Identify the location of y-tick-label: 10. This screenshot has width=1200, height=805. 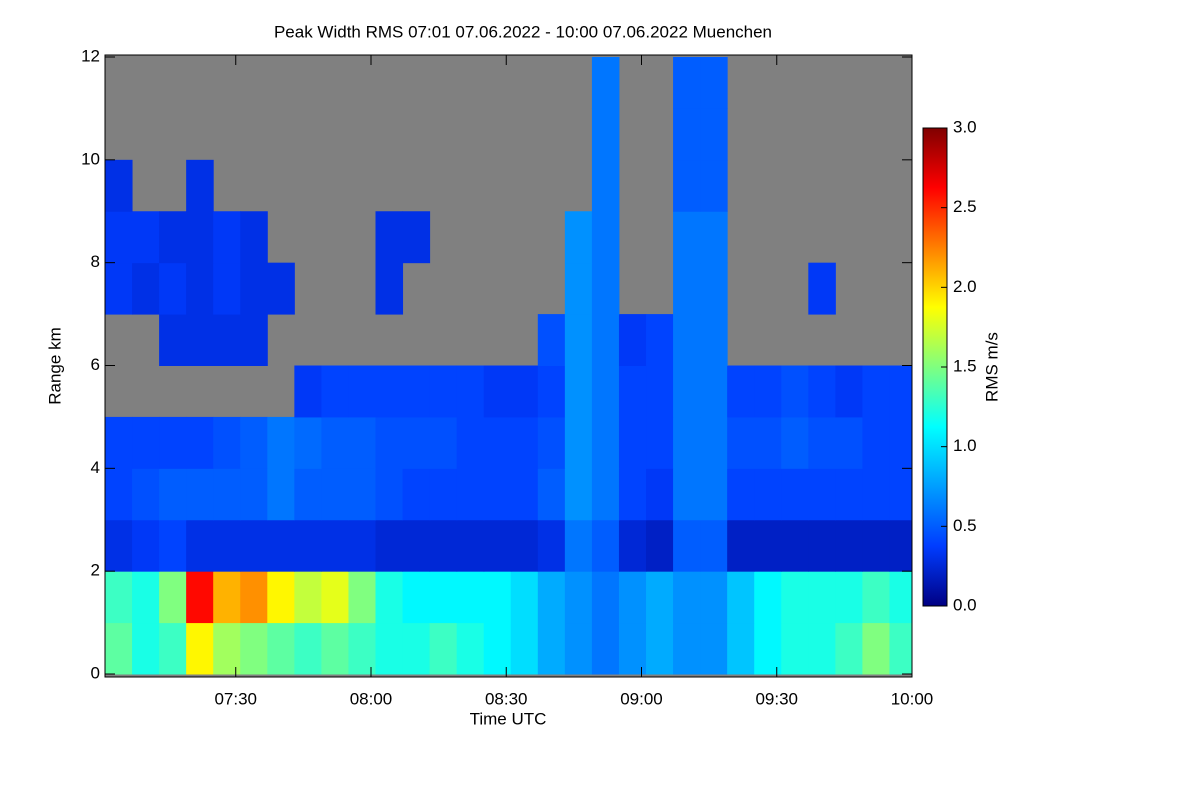
(90, 158).